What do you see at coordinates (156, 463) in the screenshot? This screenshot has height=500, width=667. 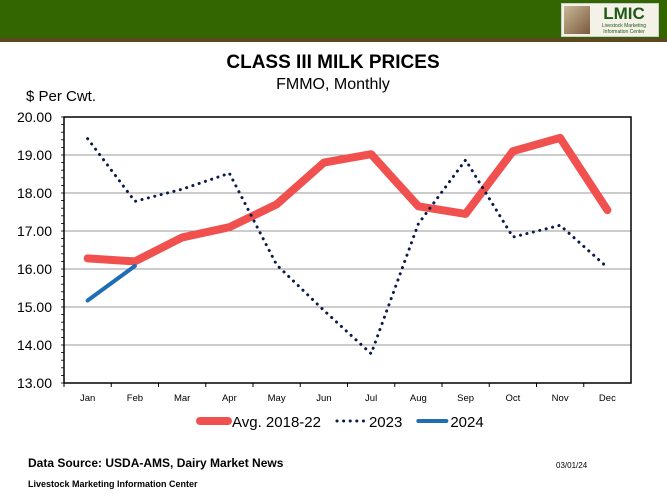 I see `data-source: Data Source: USDA-AMS, Dairy Market News` at bounding box center [156, 463].